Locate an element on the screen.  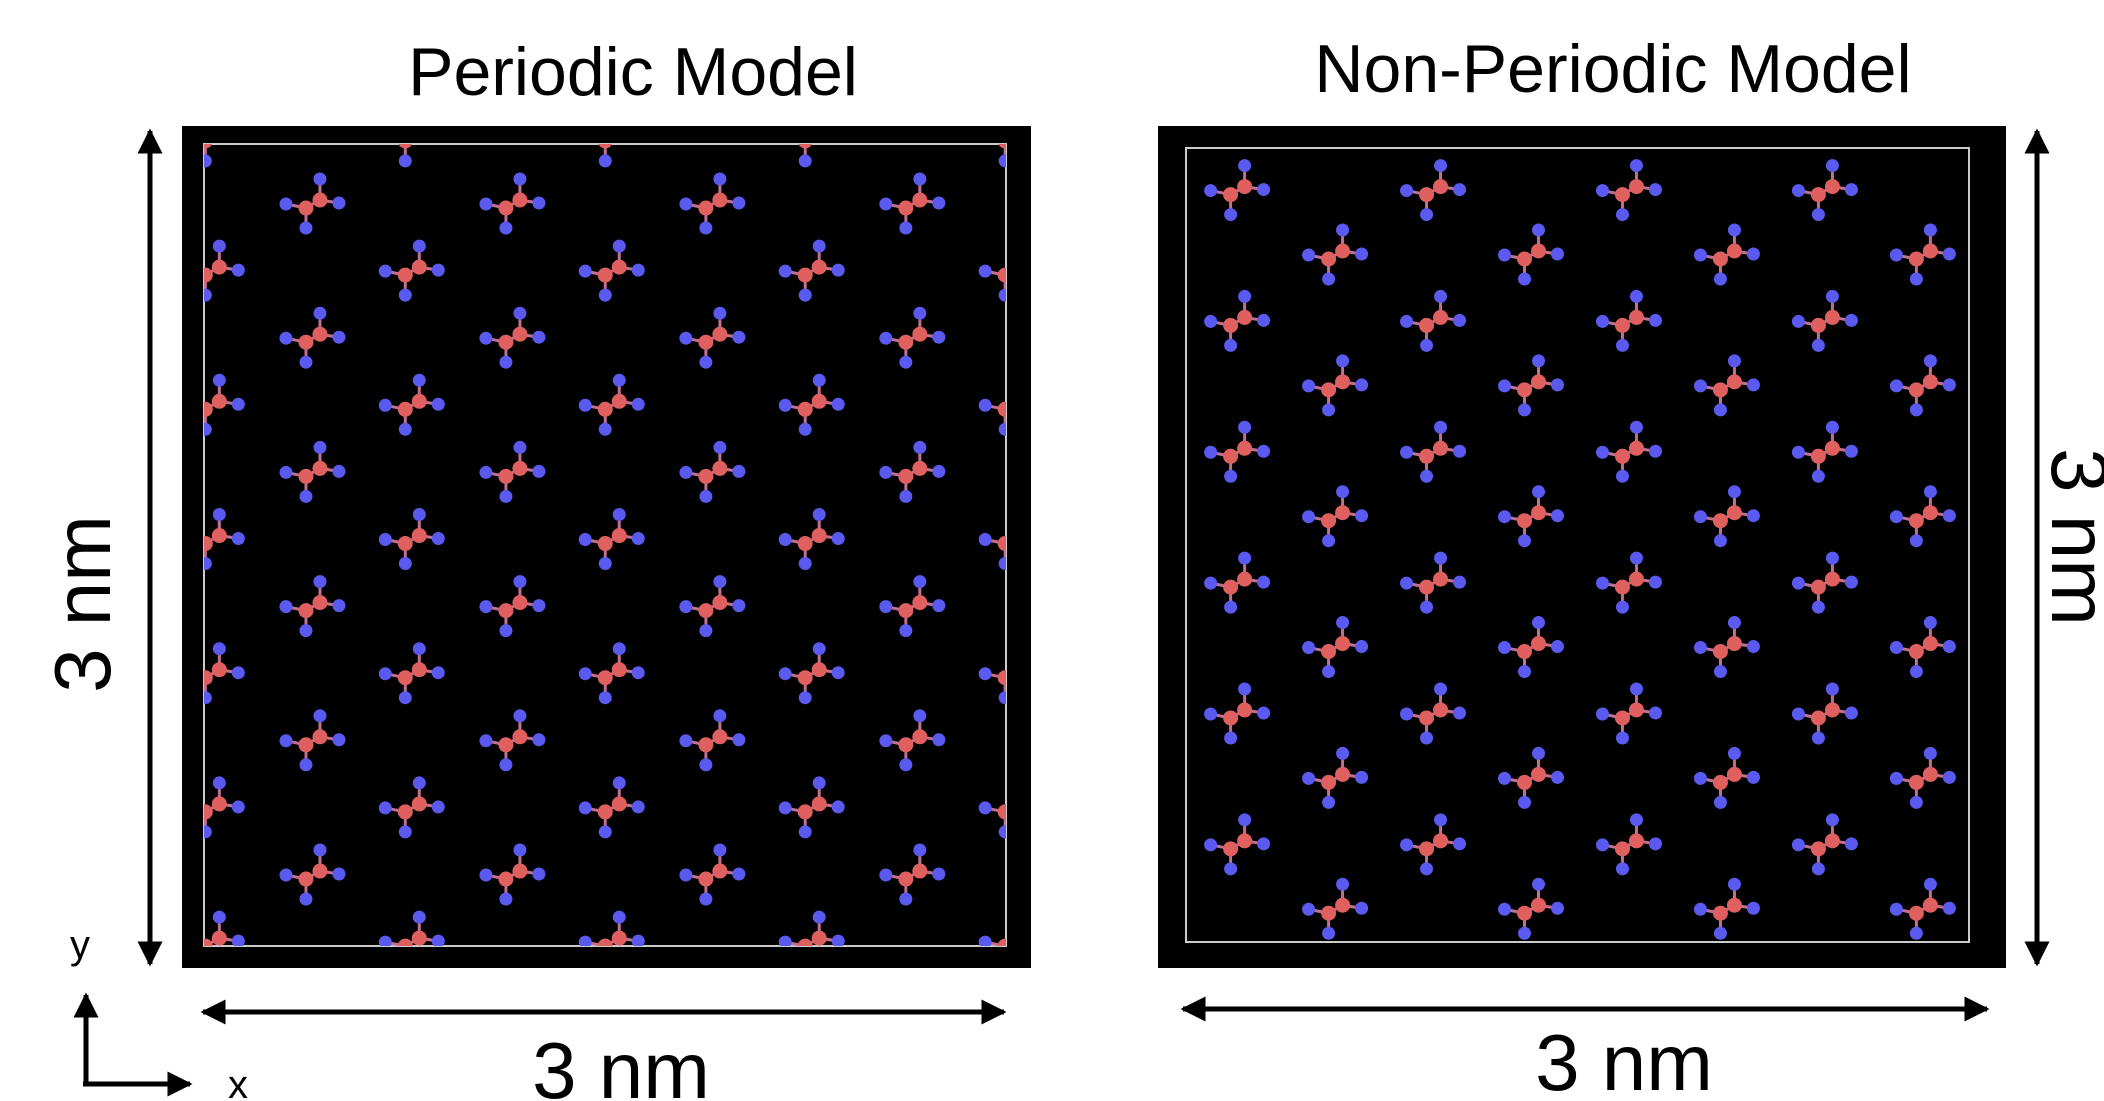
width-label: 3 nm is located at coordinates (621, 1063).